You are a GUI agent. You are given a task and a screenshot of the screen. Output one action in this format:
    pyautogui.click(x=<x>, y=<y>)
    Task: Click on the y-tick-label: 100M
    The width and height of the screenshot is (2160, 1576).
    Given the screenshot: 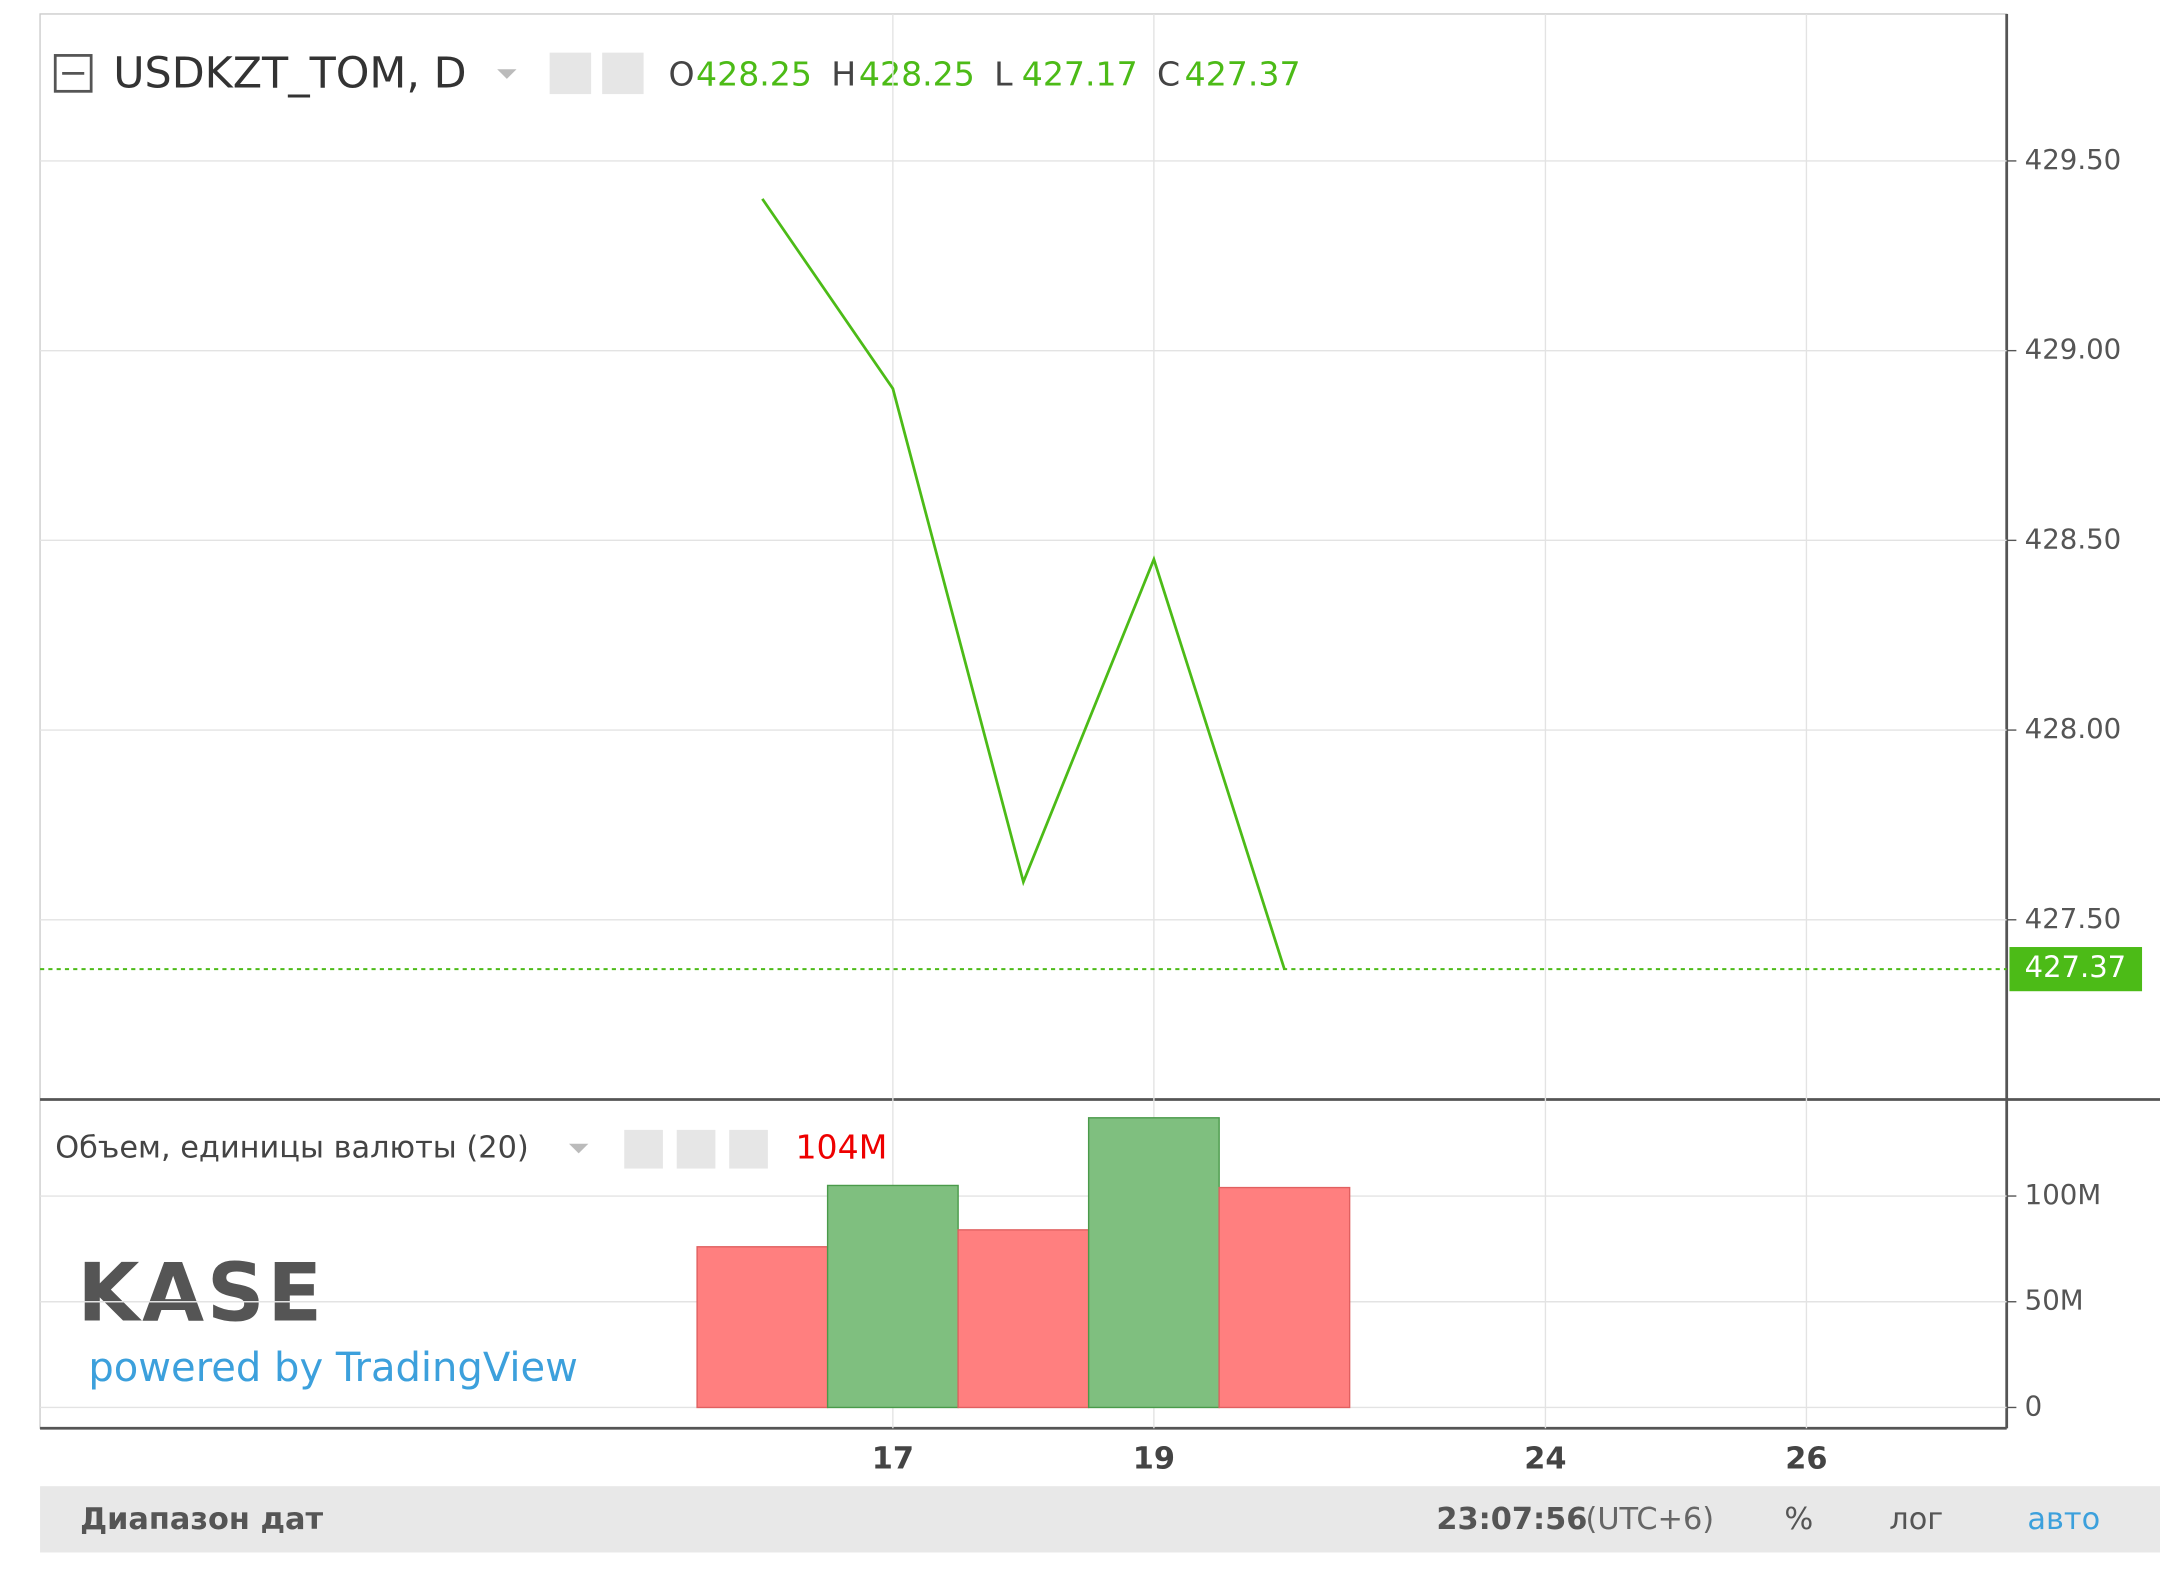 What is the action you would take?
    pyautogui.click(x=2063, y=1194)
    